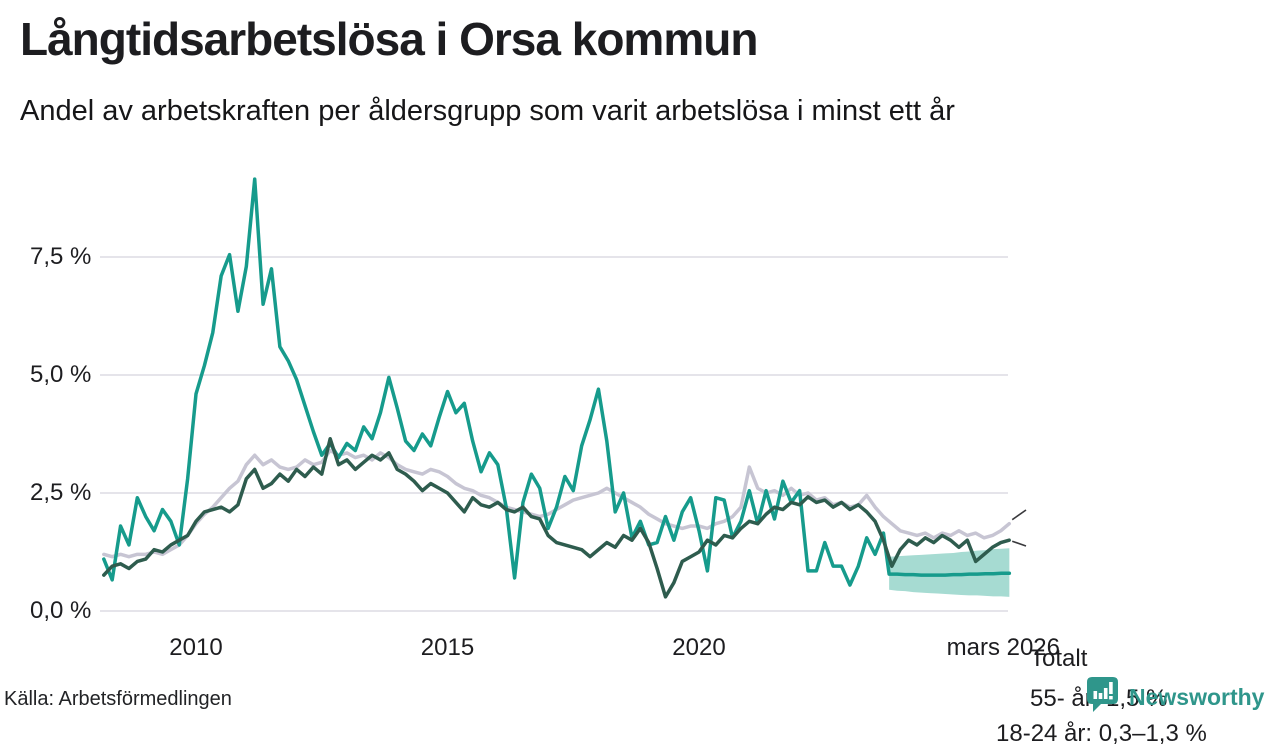 This screenshot has height=748, width=1280. I want to click on x-tick-label: 2010, so click(196, 647).